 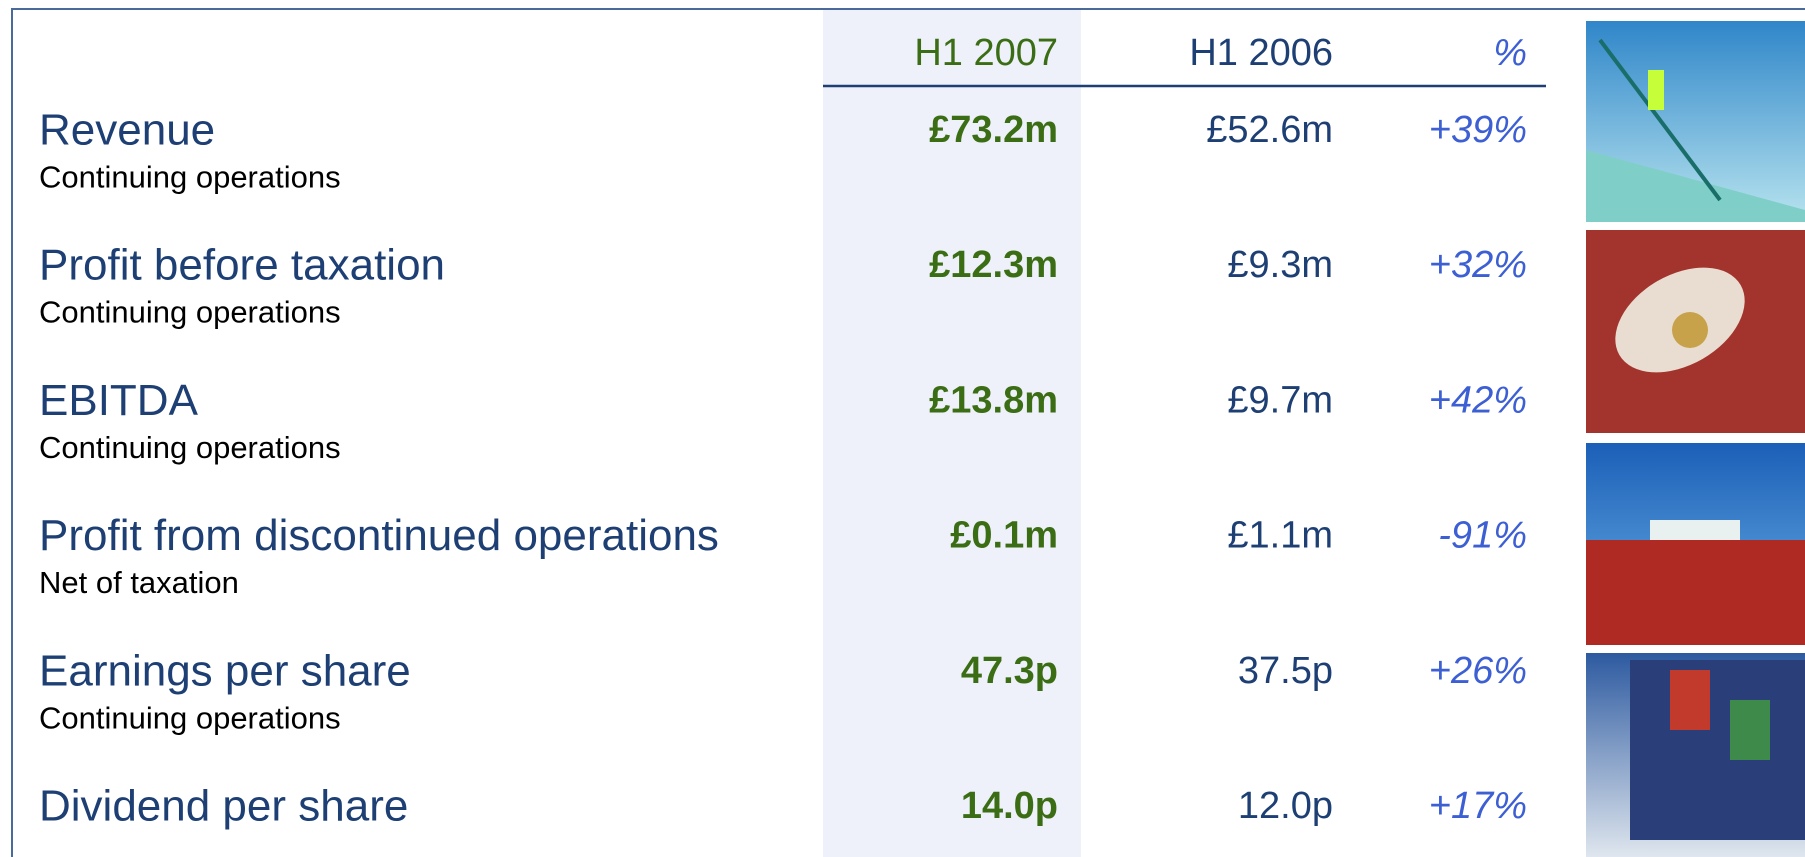 I want to click on column-header: H1 2007, so click(x=986, y=53).